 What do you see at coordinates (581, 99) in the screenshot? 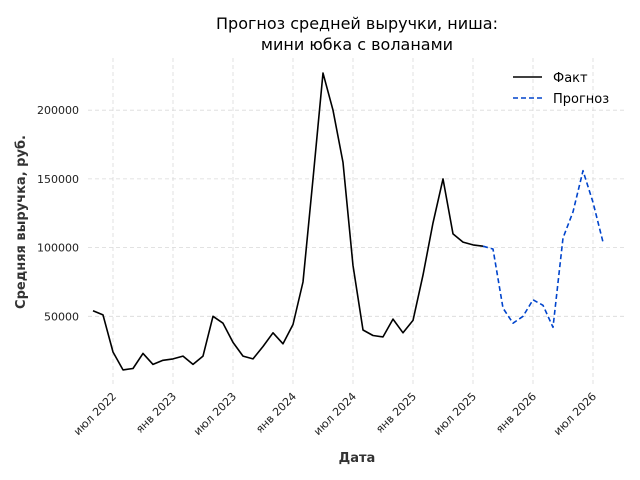
I see `legend-label-forecast: Прогноз` at bounding box center [581, 99].